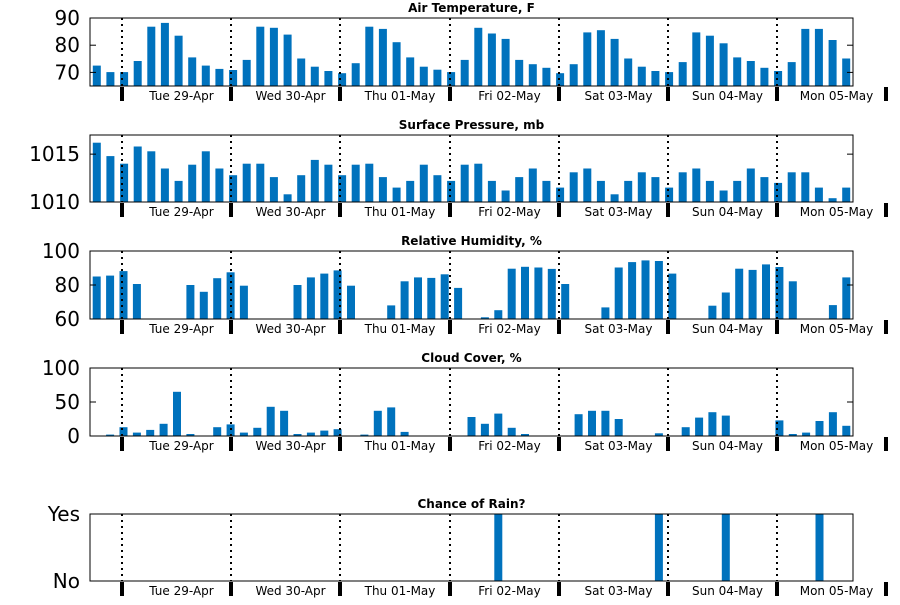 The width and height of the screenshot is (900, 605). Describe the element at coordinates (471, 8) in the screenshot. I see `chart-title-0: Air Temperature, F` at that location.